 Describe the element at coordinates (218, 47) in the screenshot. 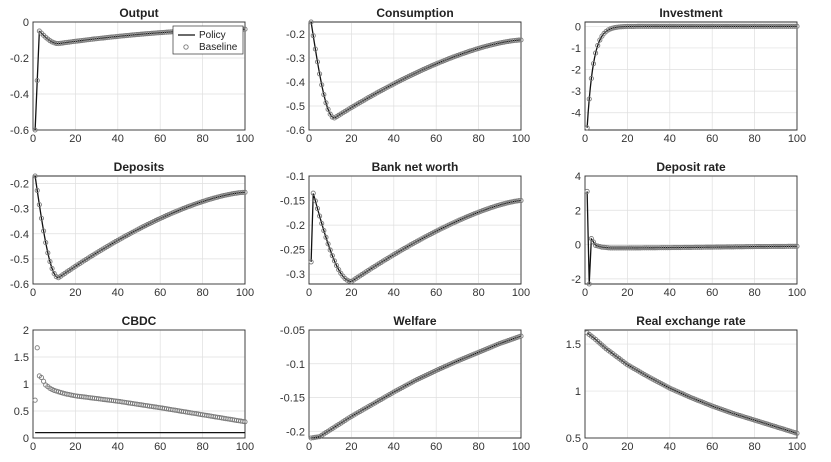

I see `legend-label-baseline: Baseline` at that location.